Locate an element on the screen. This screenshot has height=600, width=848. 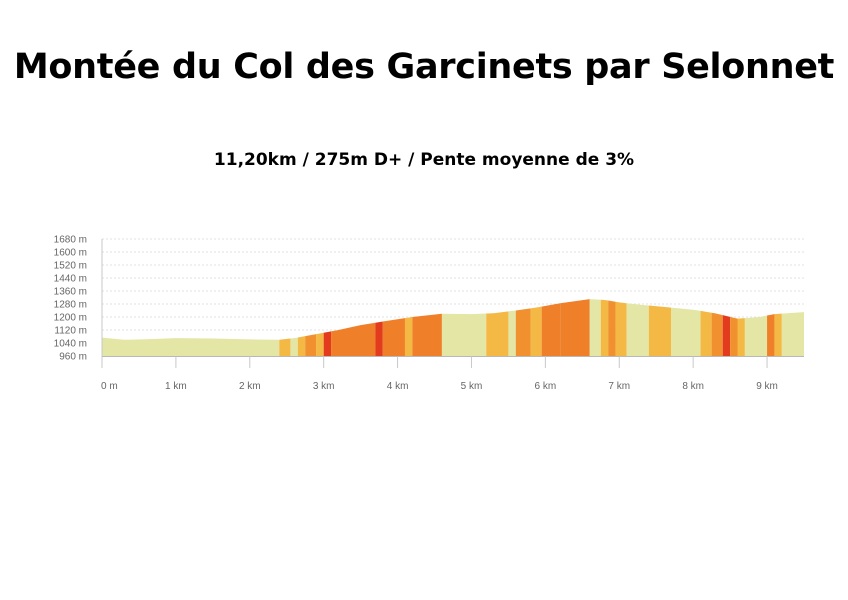
y-tick-label: 1040 m is located at coordinates (70, 344).